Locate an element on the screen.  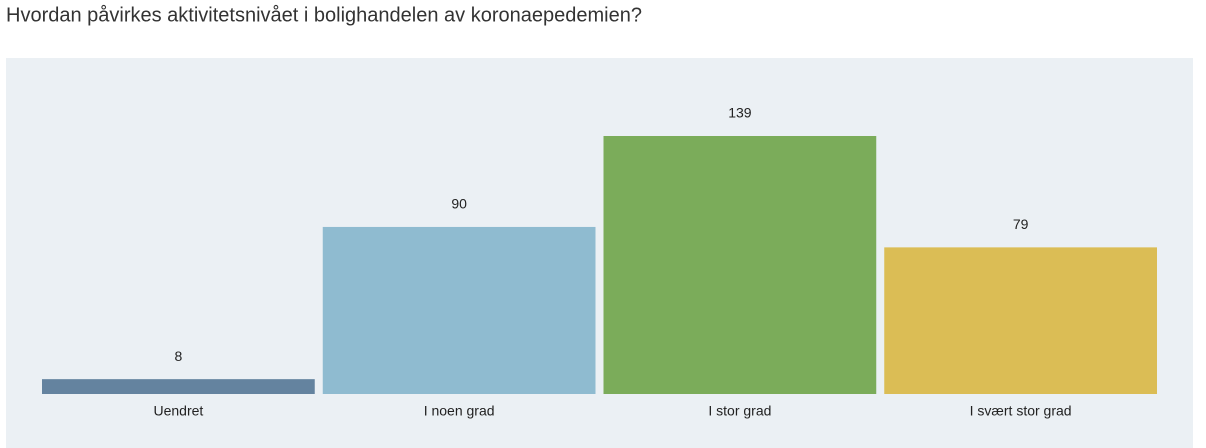
value-label: 90 is located at coordinates (459, 204).